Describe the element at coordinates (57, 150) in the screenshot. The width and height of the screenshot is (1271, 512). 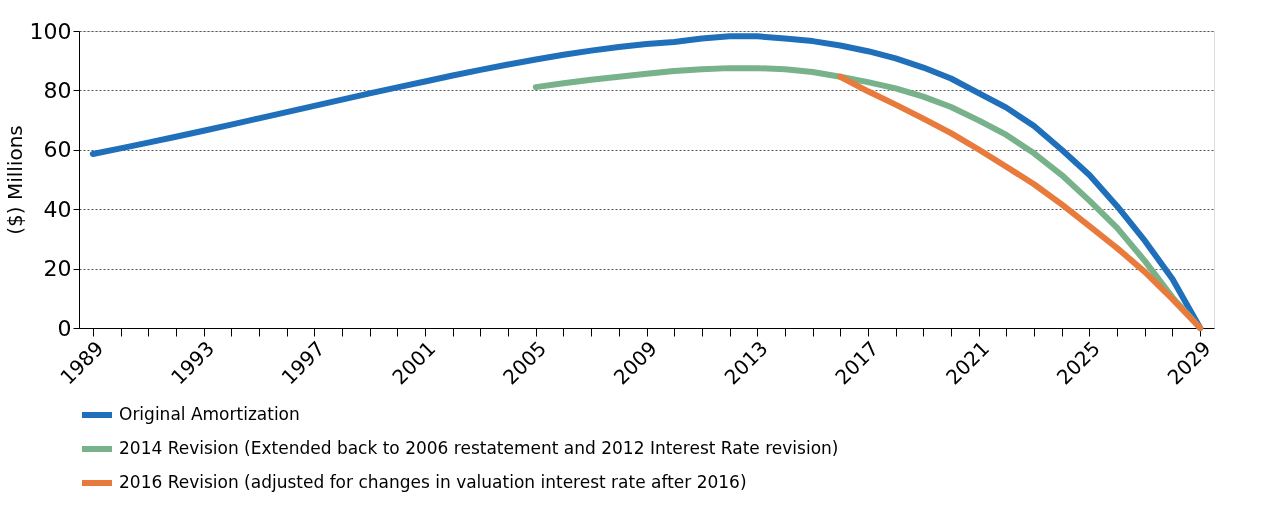
I see `y-tick-label: 60` at that location.